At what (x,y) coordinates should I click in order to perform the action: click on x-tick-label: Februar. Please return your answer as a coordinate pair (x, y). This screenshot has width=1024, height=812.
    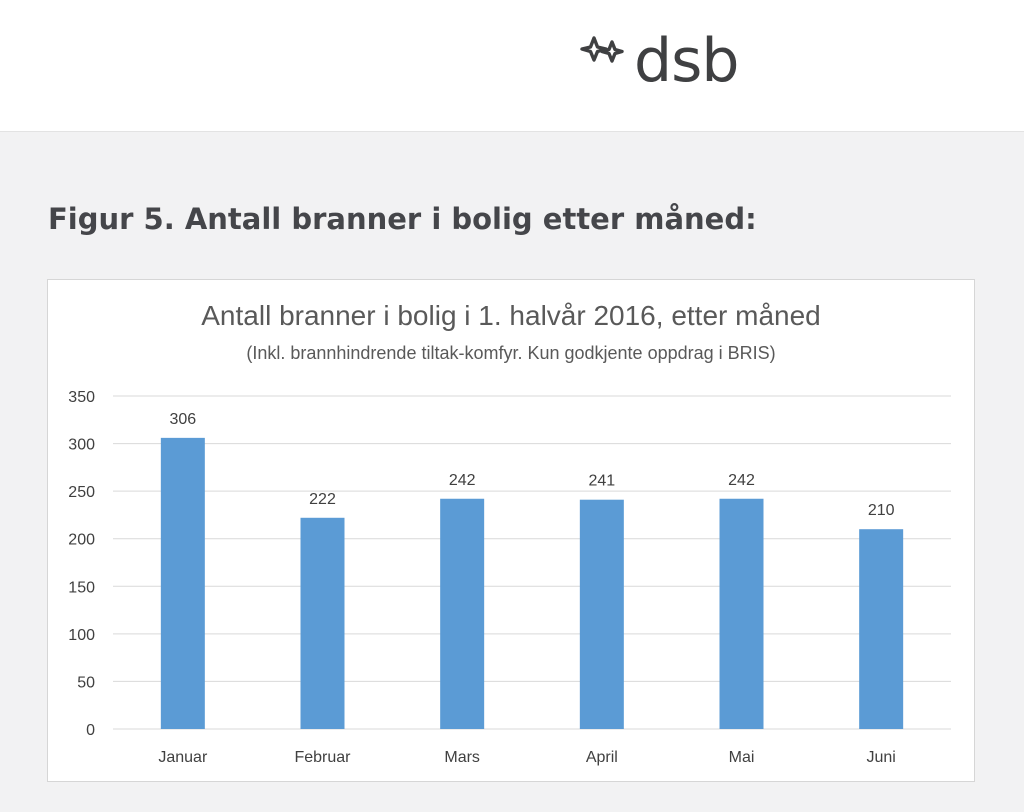
    Looking at the image, I should click on (322, 757).